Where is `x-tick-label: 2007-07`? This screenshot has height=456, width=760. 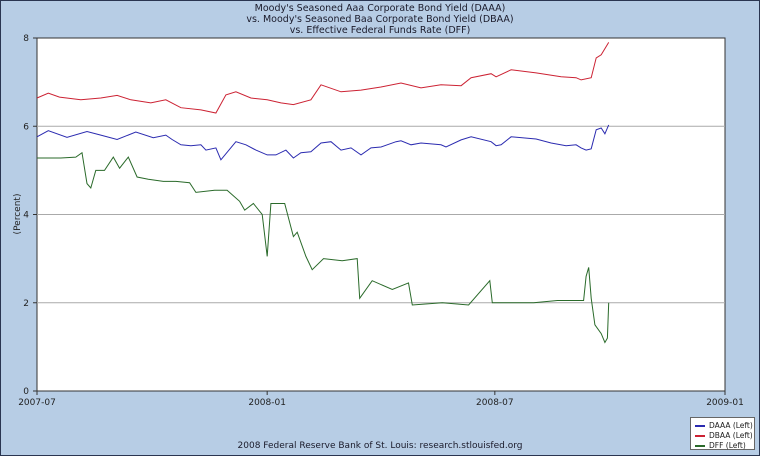
x-tick-label: 2007-07 is located at coordinates (37, 403).